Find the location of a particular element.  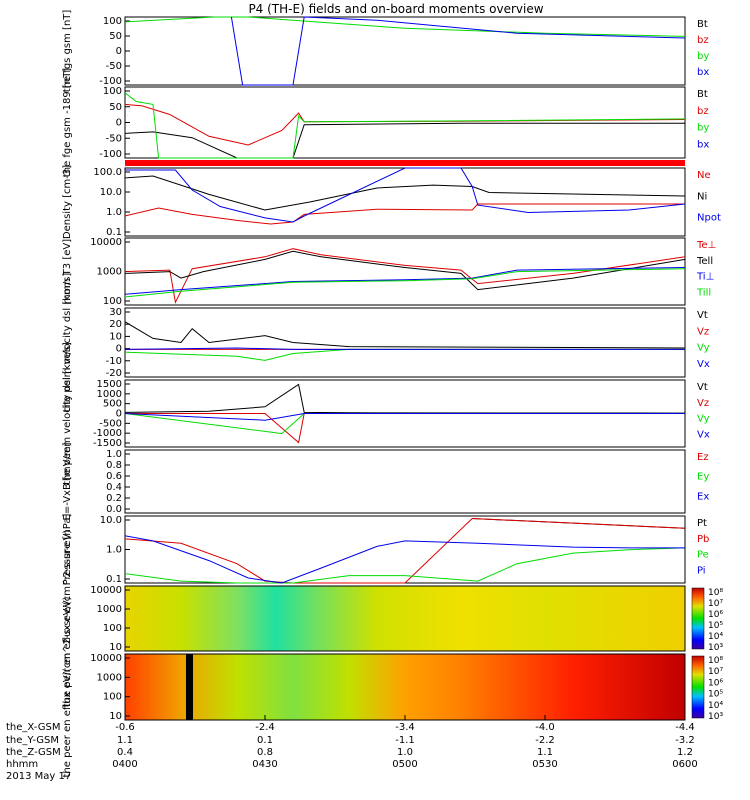

y-tick-label: -100 is located at coordinates (110, 81).